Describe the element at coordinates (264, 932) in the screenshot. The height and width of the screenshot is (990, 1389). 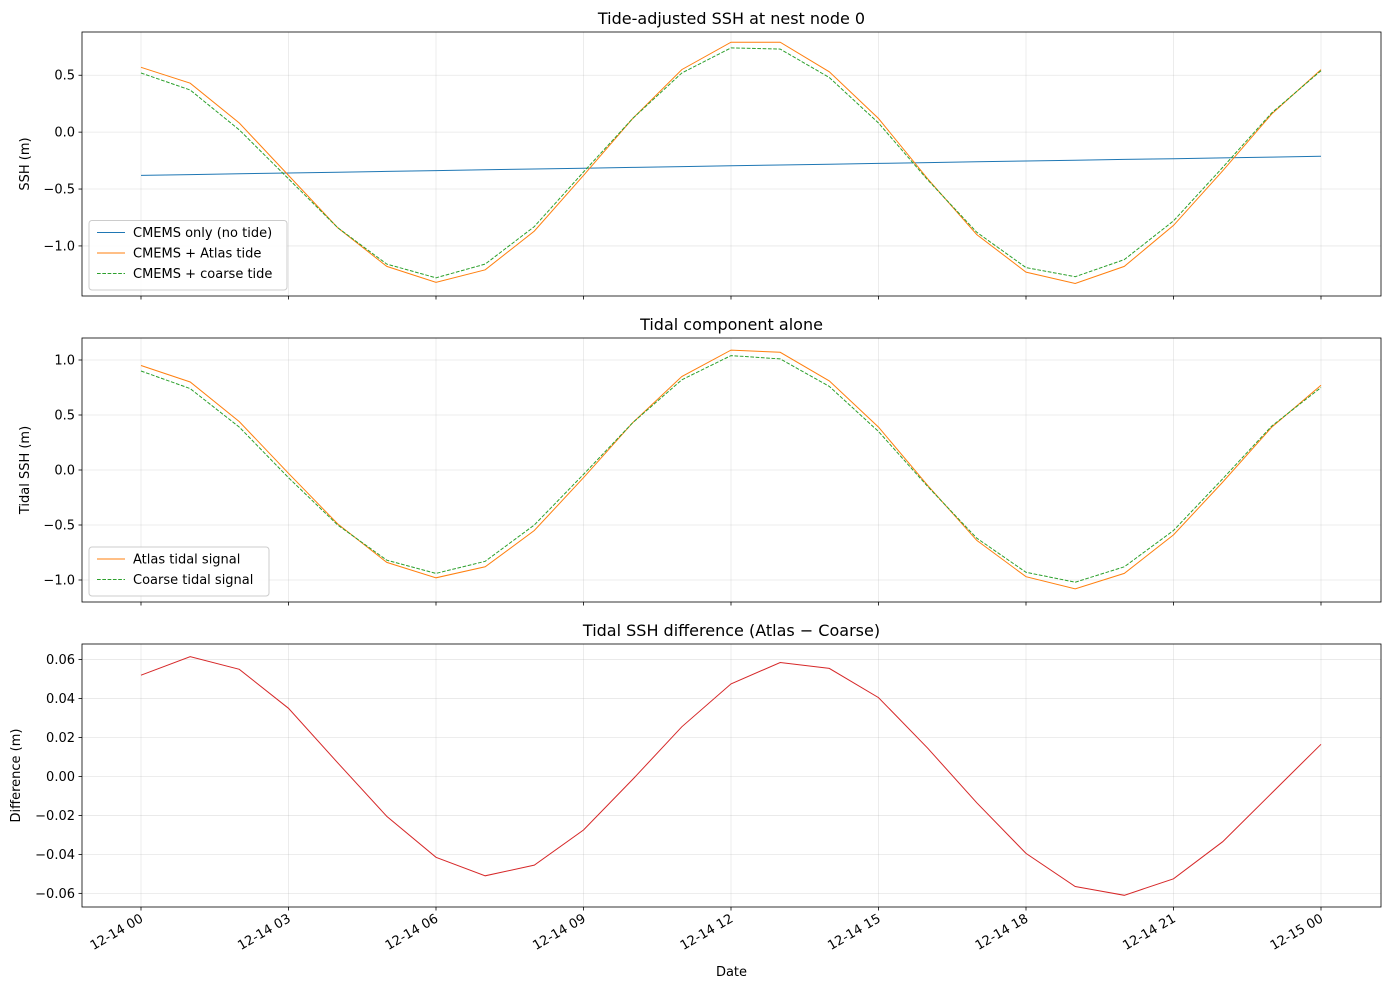
I see `x-tick-label: 12-14 03` at that location.